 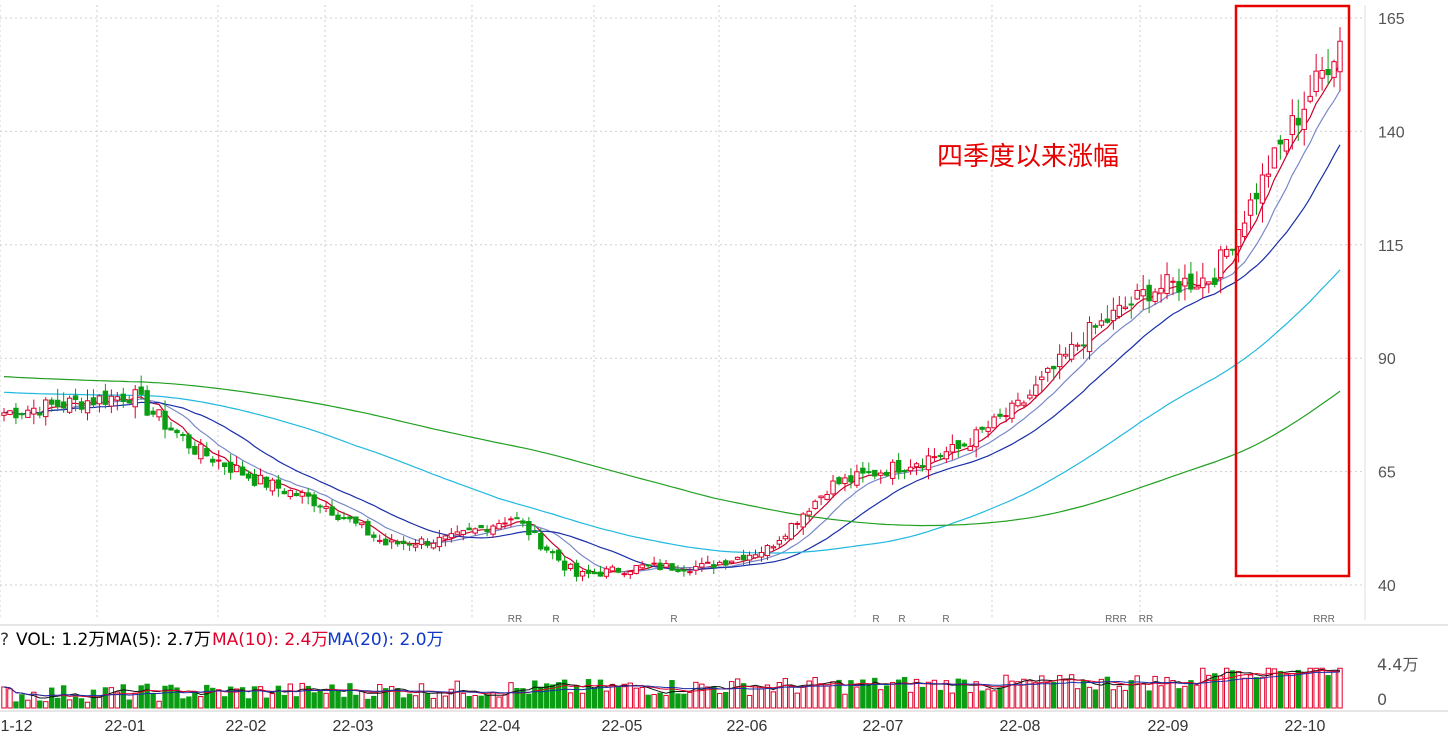 What do you see at coordinates (1292, 291) in the screenshot?
I see `highlight-box` at bounding box center [1292, 291].